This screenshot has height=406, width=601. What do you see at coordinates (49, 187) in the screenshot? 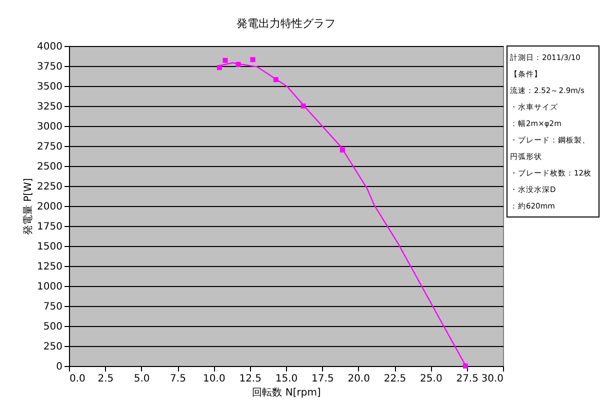
I see `y-tick-label: 2250` at bounding box center [49, 187].